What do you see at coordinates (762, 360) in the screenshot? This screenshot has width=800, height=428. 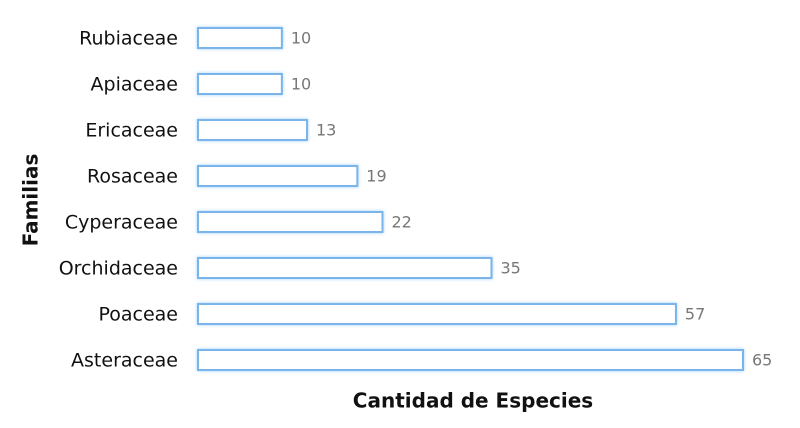 I see `value-label: 65` at bounding box center [762, 360].